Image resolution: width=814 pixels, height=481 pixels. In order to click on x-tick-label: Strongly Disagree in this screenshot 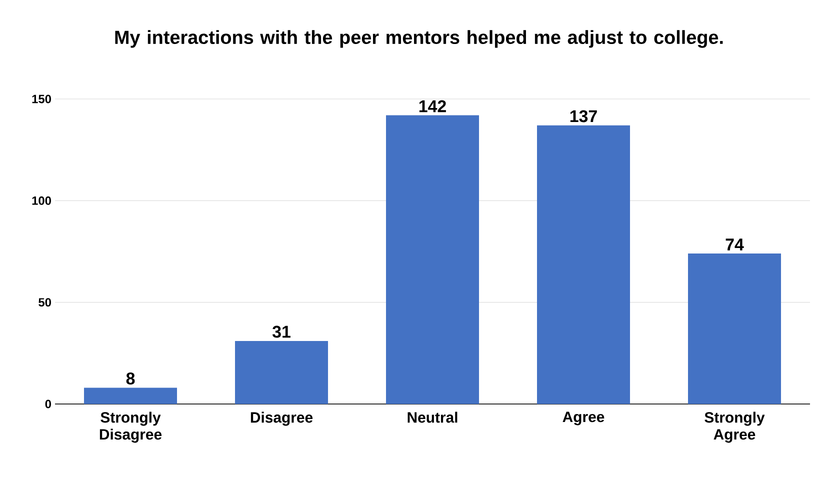, I will do `click(131, 427)`.